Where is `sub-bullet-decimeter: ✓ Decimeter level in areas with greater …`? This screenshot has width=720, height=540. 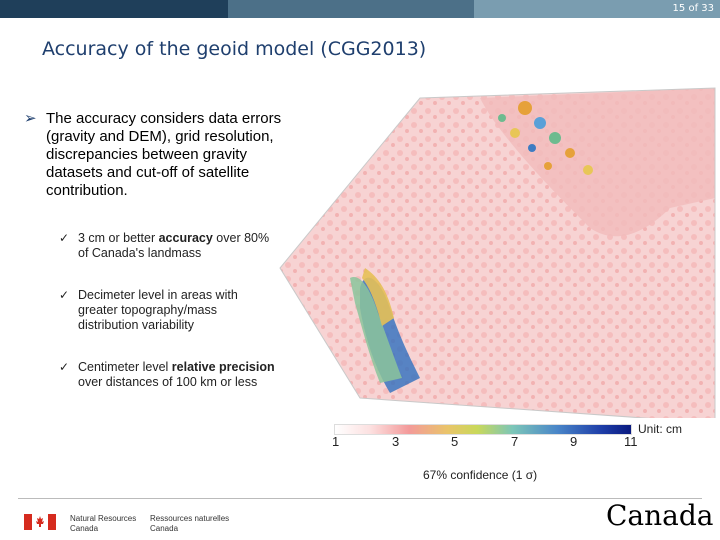
sub-bullet-decimeter: ✓ Decimeter level in areas with greater … is located at coordinates (168, 310).